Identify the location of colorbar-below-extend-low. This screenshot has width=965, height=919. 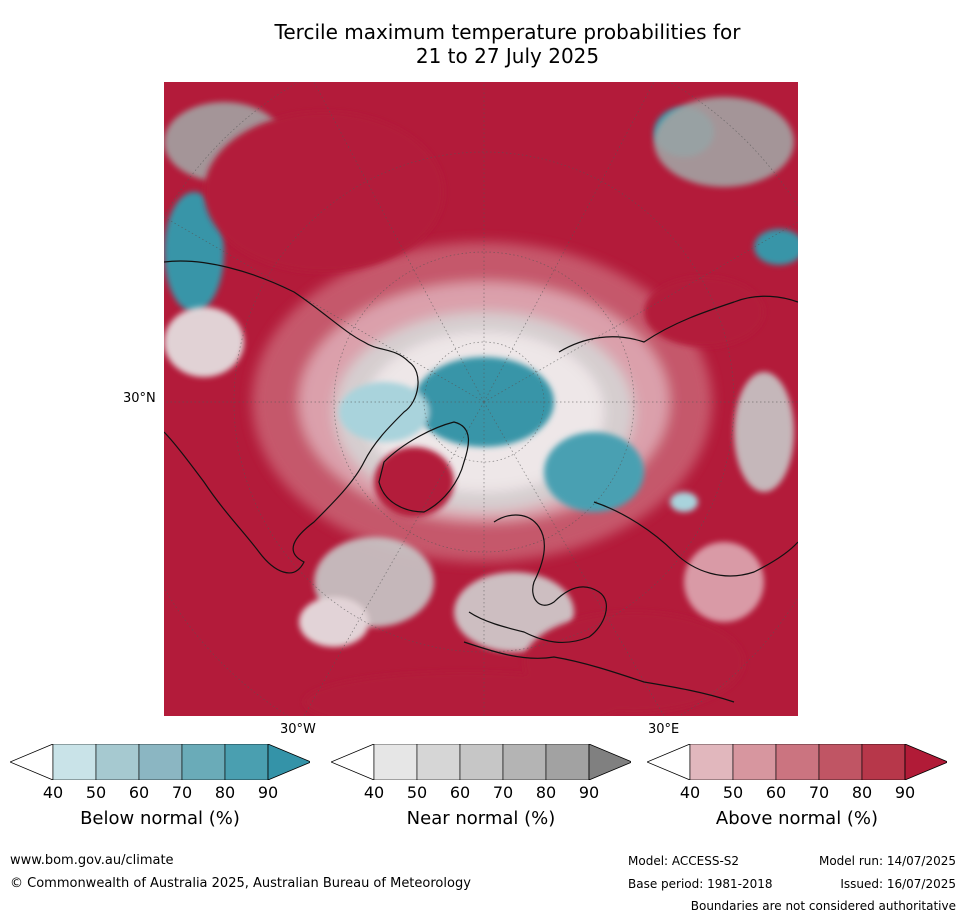
(32, 762).